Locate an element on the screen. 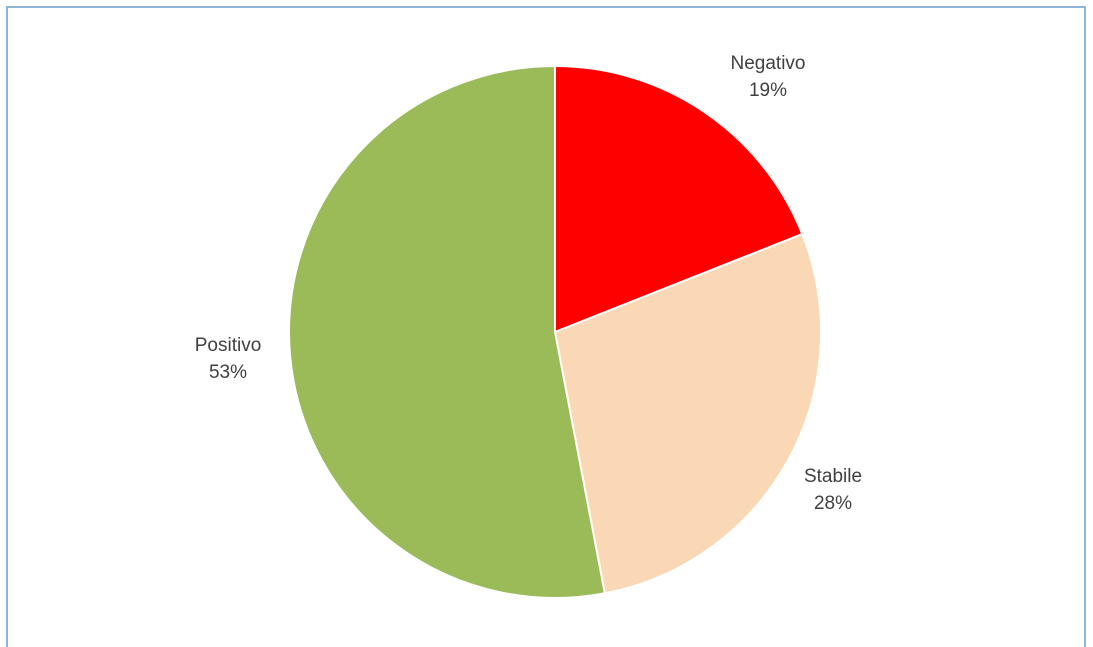 The width and height of the screenshot is (1093, 647). slice-label-stabile-name: Stabile is located at coordinates (833, 476).